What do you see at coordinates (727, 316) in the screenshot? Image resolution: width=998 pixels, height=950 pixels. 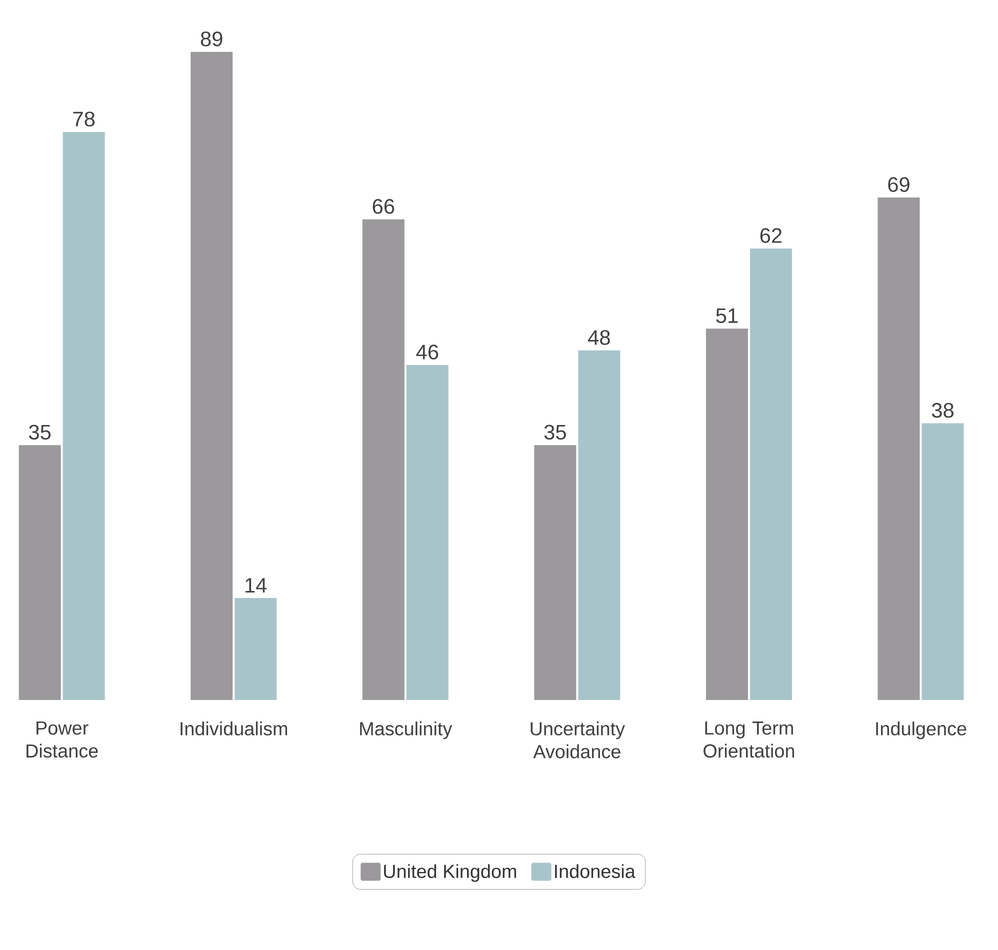 I see `data-label: 51` at bounding box center [727, 316].